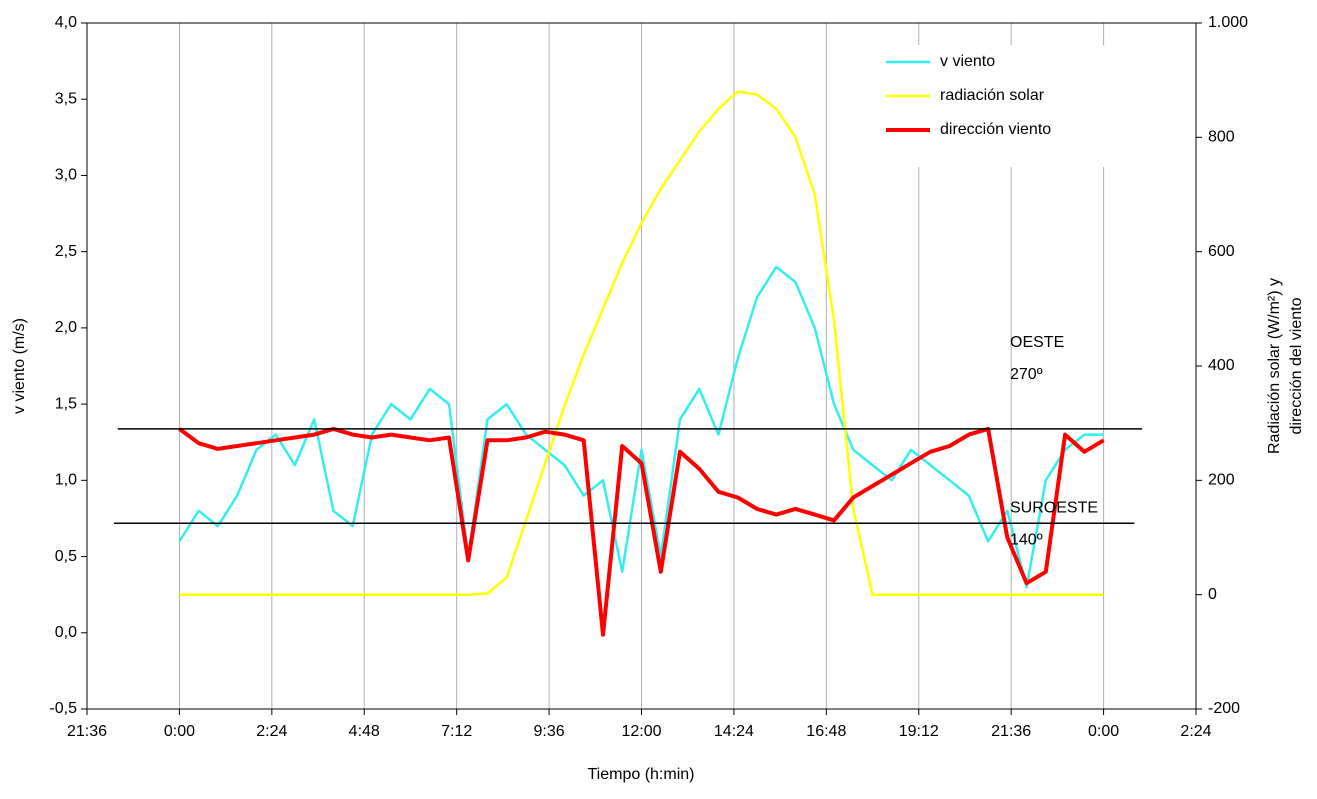  What do you see at coordinates (641, 731) in the screenshot?
I see `x-tick-label: 12:00` at bounding box center [641, 731].